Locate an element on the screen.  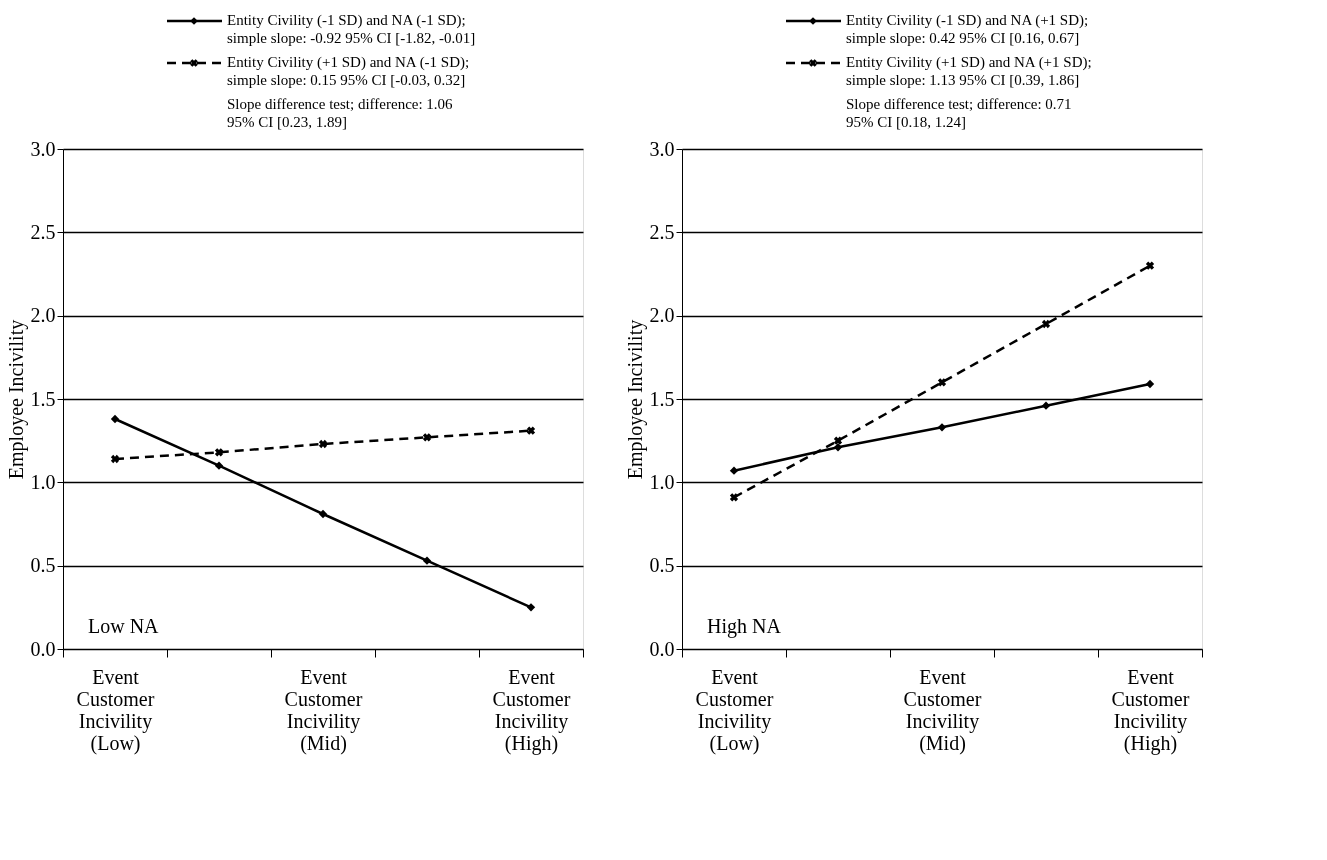
annotation: Low NA is located at coordinates (124, 626).